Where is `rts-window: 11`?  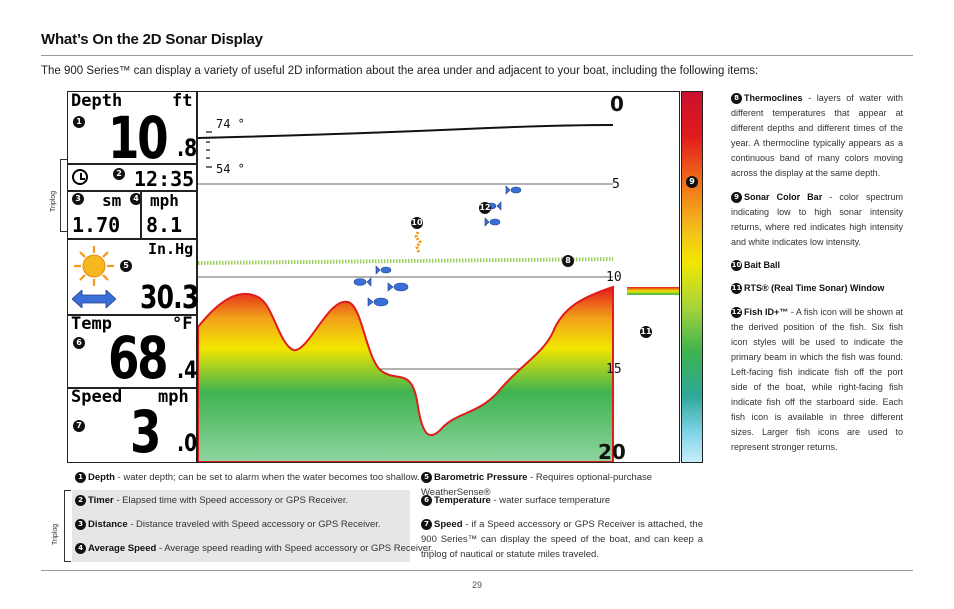 rts-window: 11 is located at coordinates (653, 277).